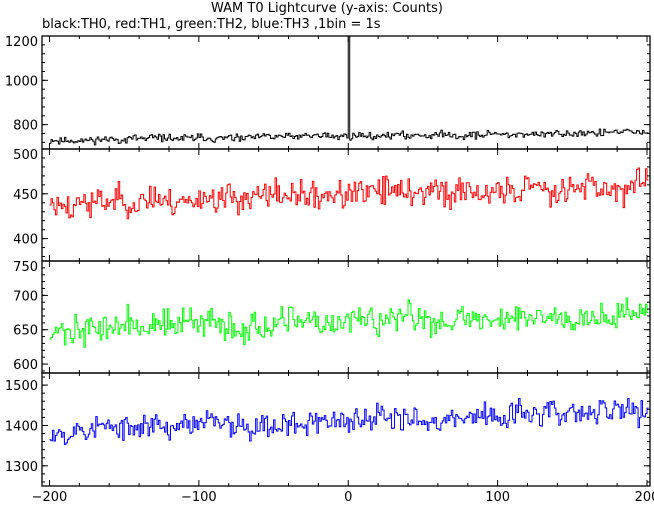  Describe the element at coordinates (21, 426) in the screenshot. I see `y-tick-label: 1400` at that location.